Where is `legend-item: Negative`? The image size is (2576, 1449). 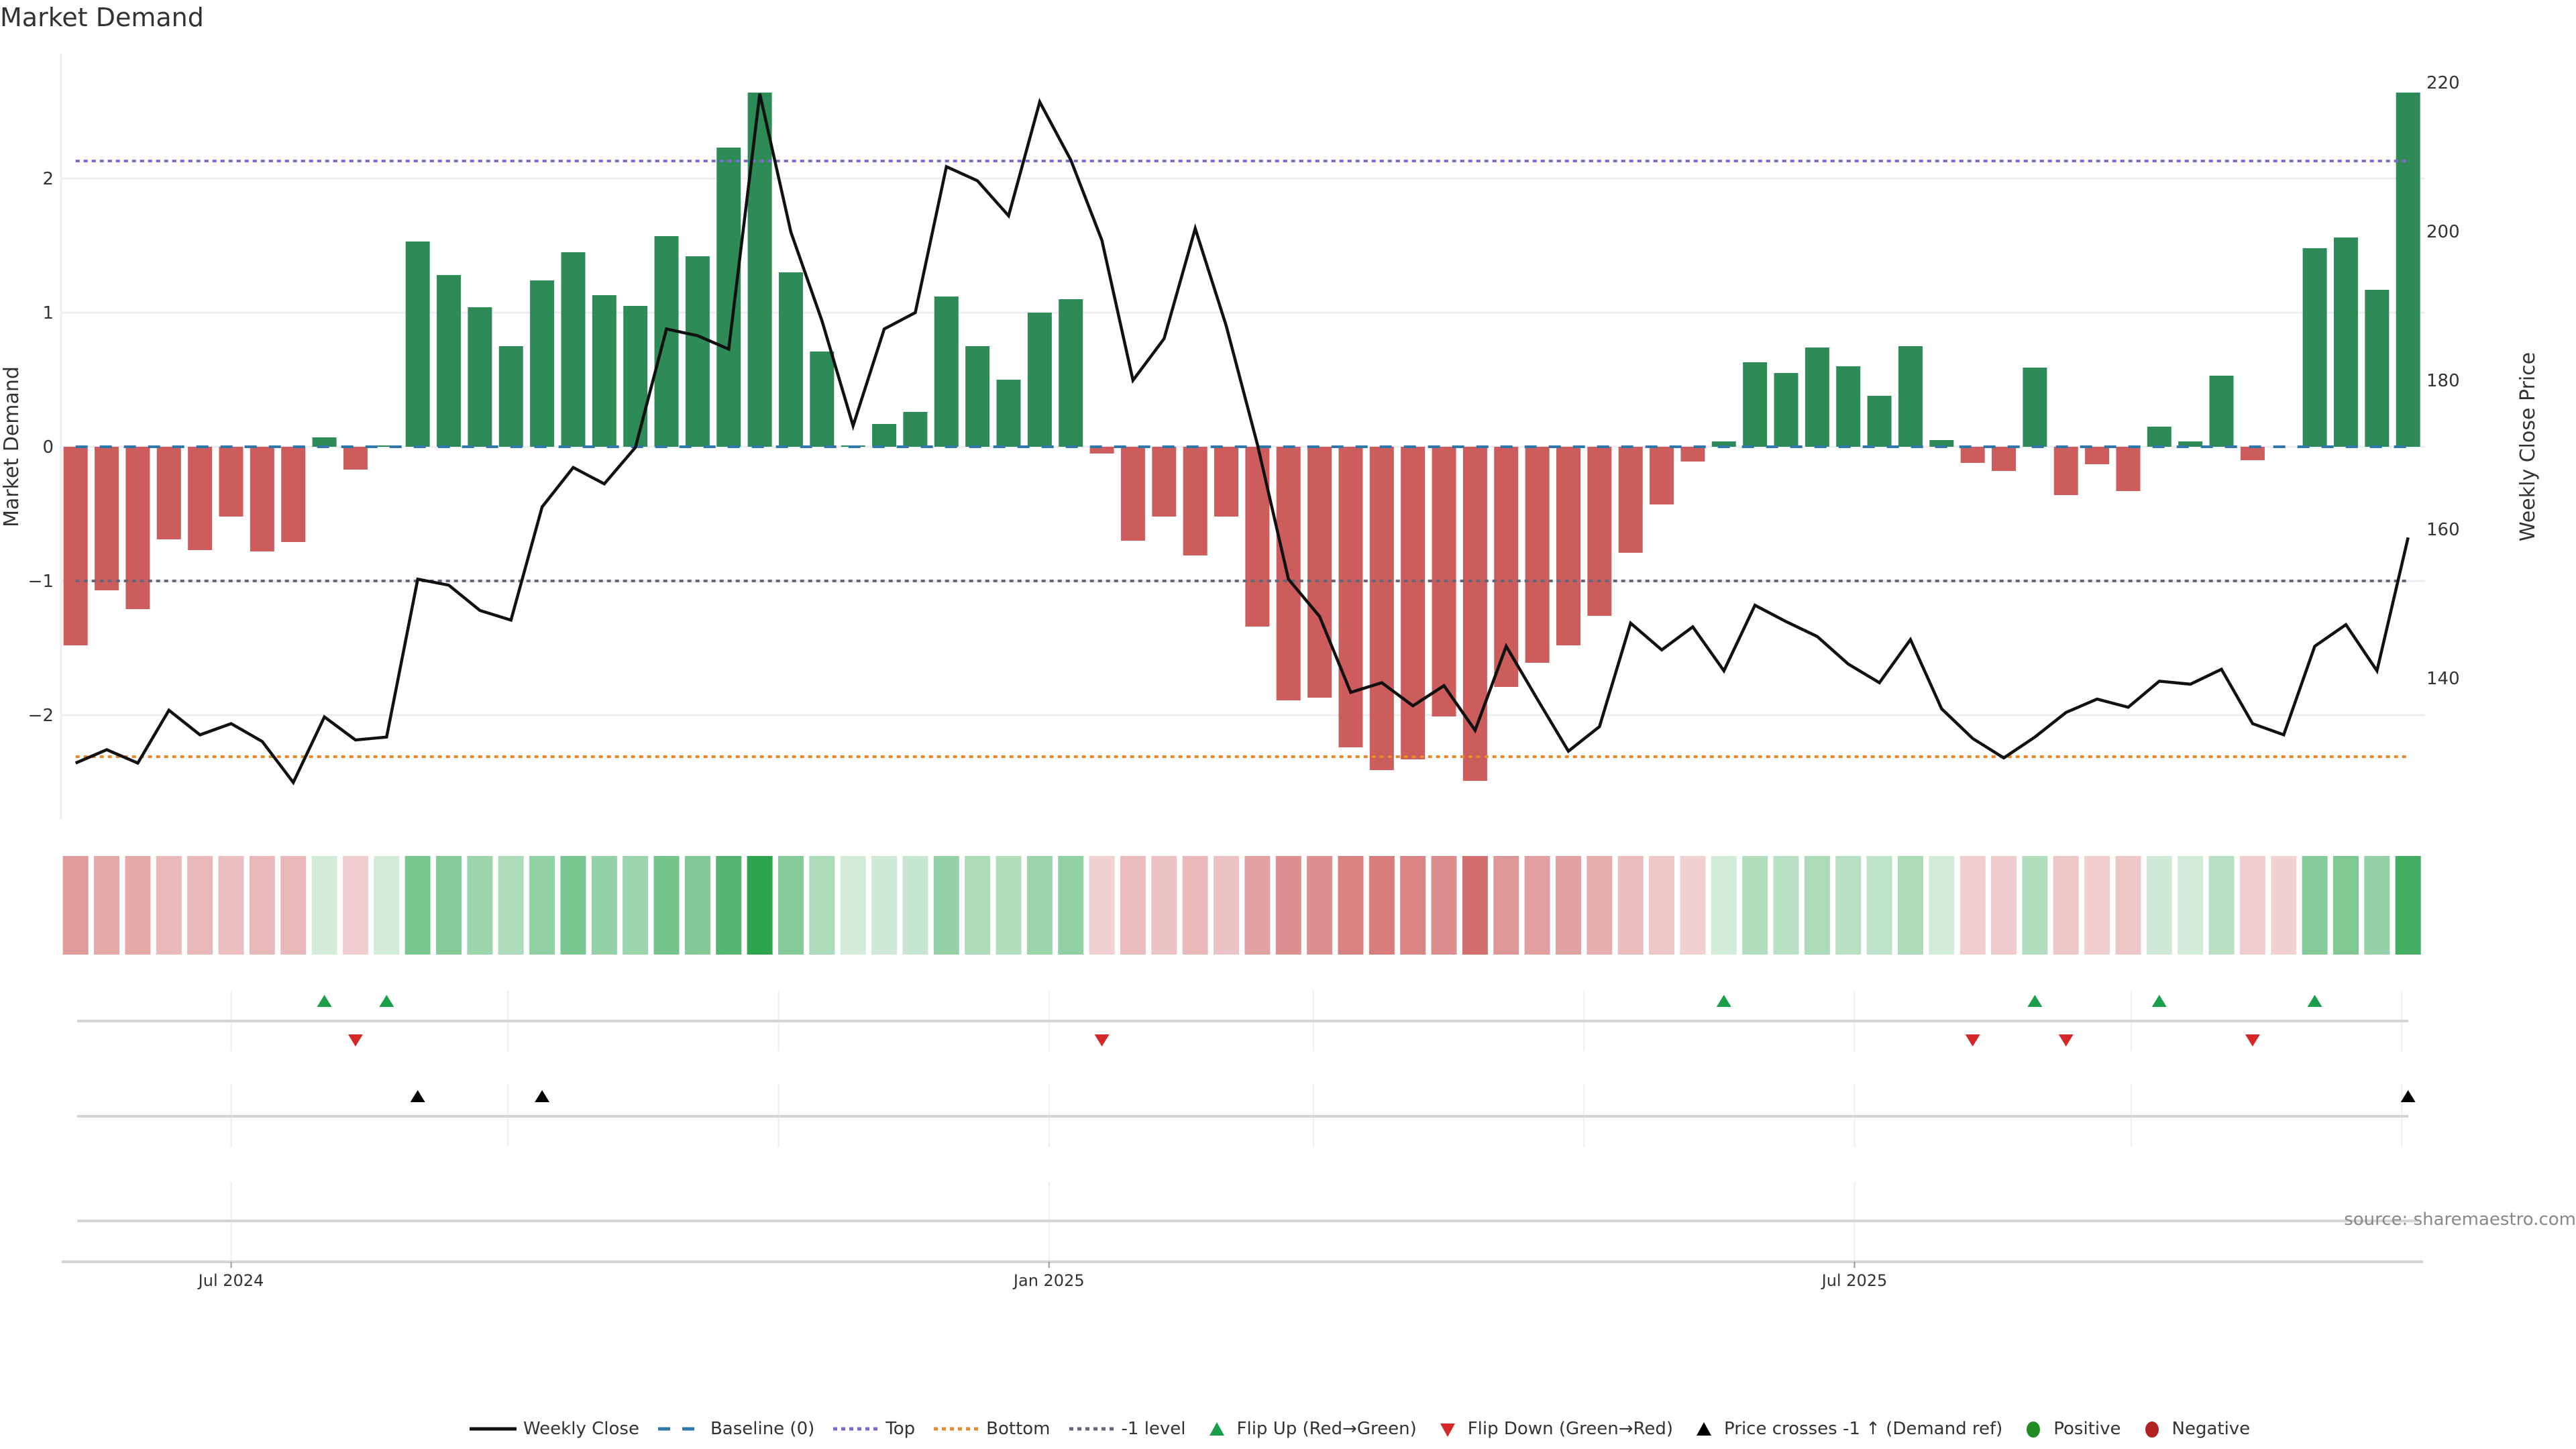
legend-item: Negative is located at coordinates (2195, 1429).